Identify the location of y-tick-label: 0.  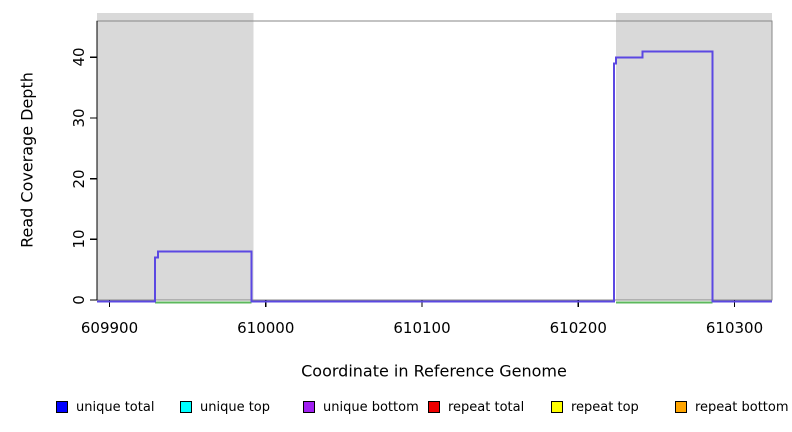
(79, 300).